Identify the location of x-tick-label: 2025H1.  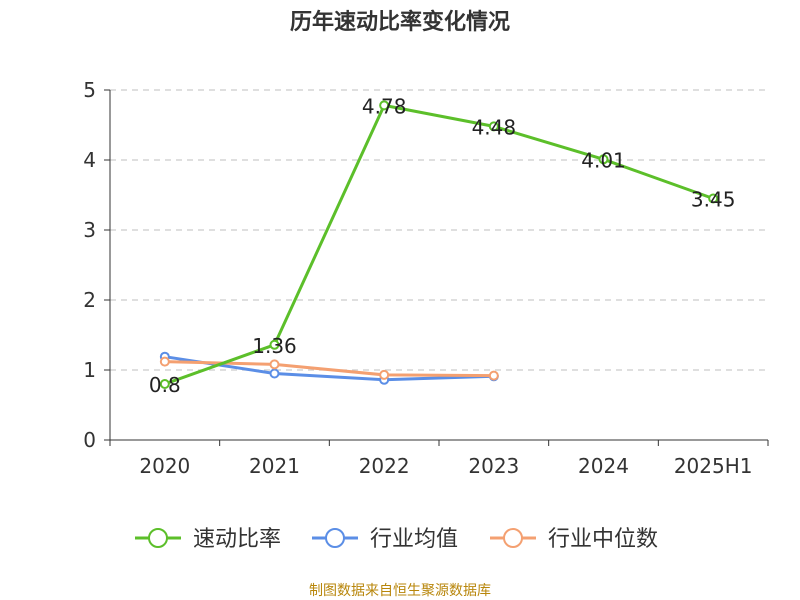
(713, 466).